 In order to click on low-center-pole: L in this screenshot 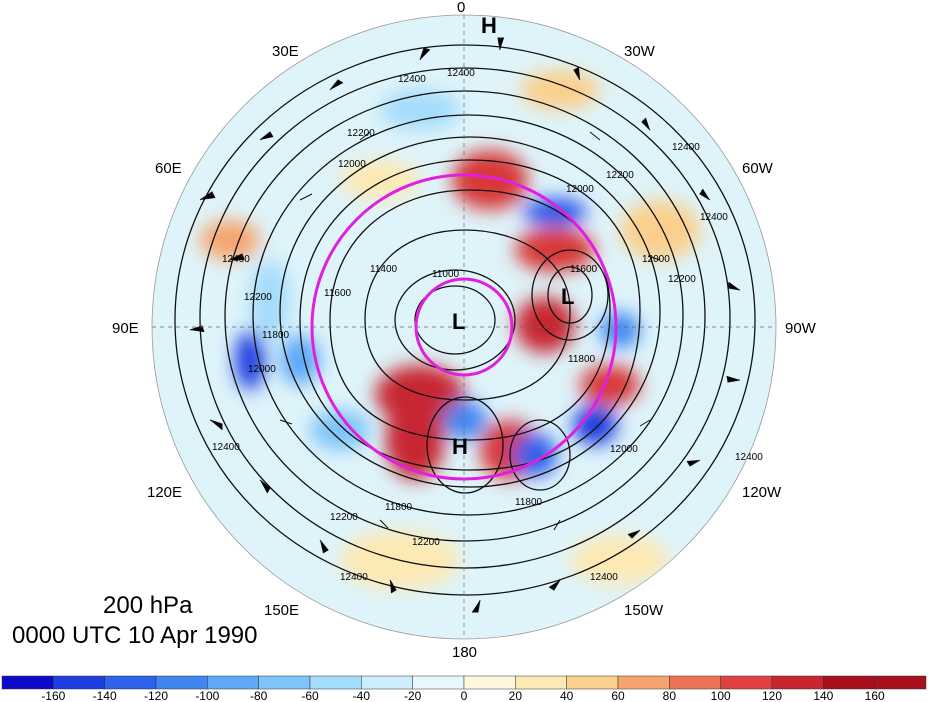, I will do `click(458, 321)`.